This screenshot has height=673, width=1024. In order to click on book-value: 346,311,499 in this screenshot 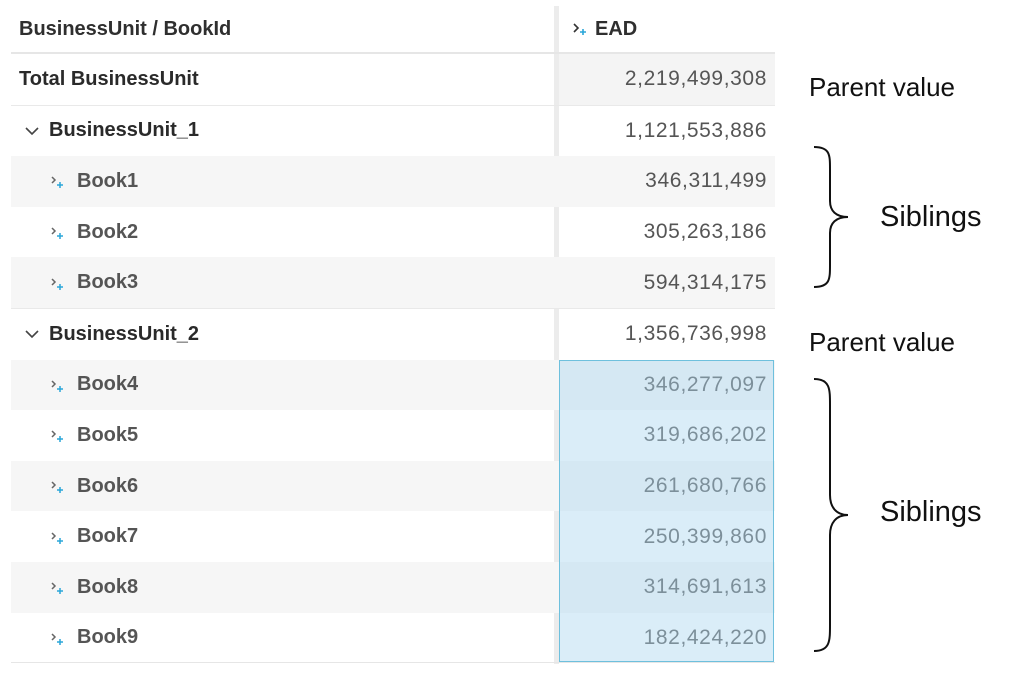, I will do `click(706, 181)`.